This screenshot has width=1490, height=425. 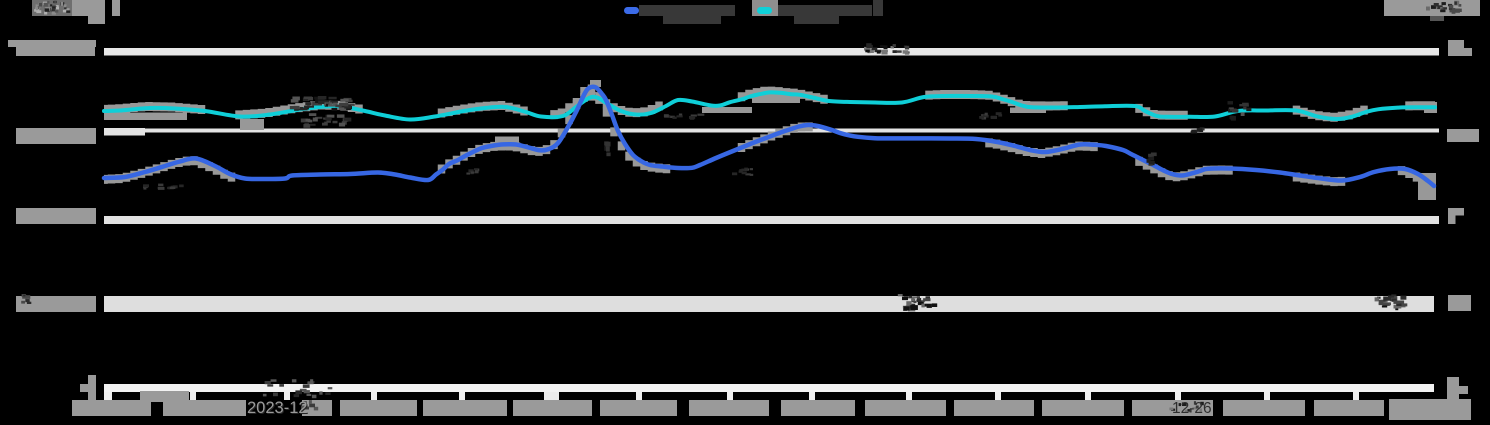 What do you see at coordinates (1192, 408) in the screenshot?
I see `svg-text: 12-26` at bounding box center [1192, 408].